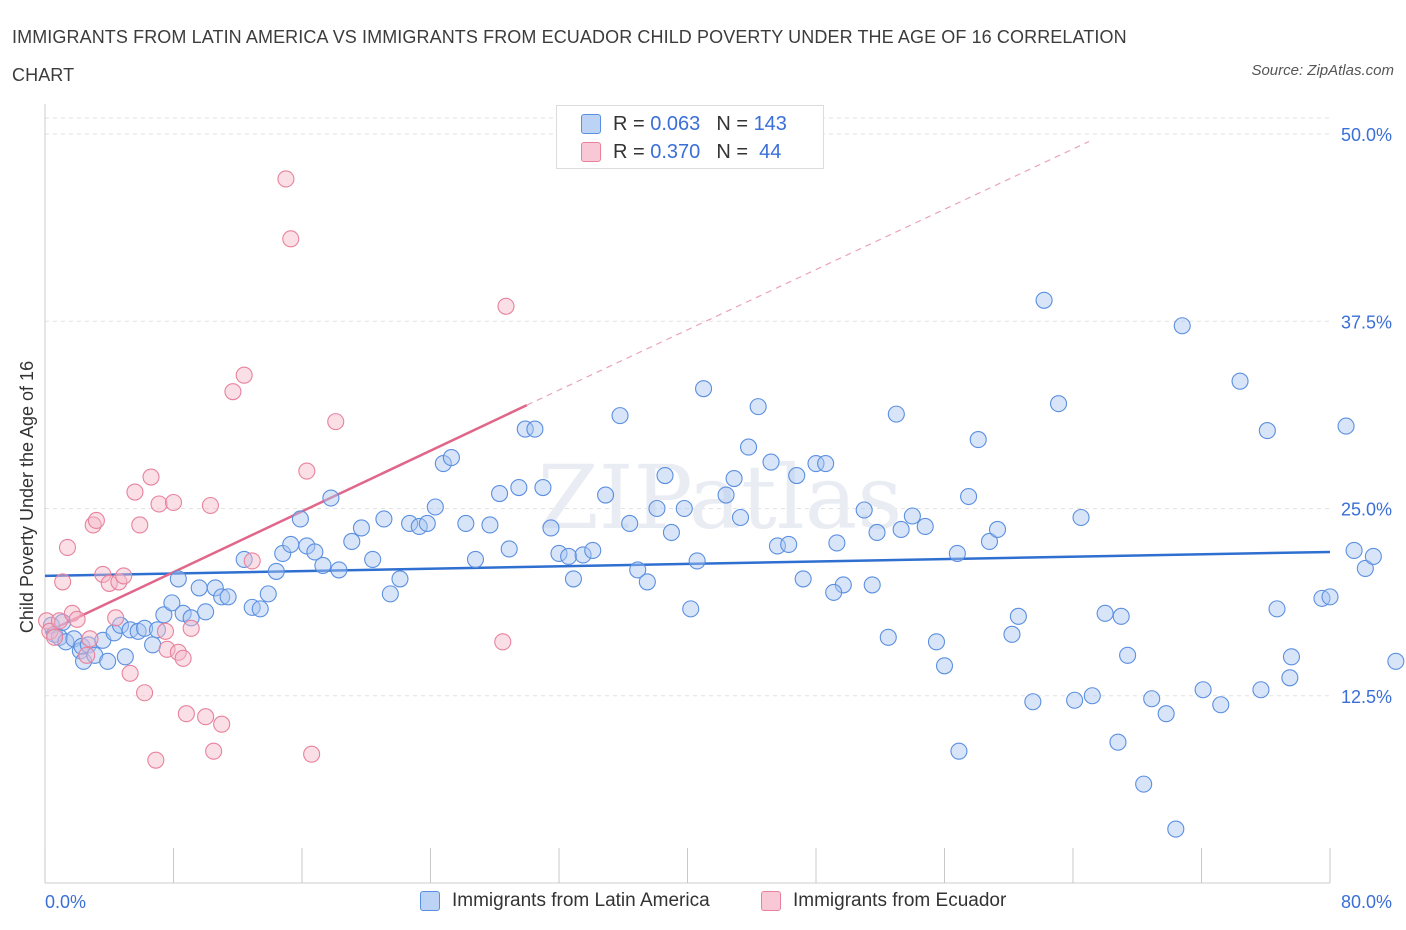  What do you see at coordinates (286, 519) in the screenshot?
I see `trend-line-ecuador` at bounding box center [286, 519].